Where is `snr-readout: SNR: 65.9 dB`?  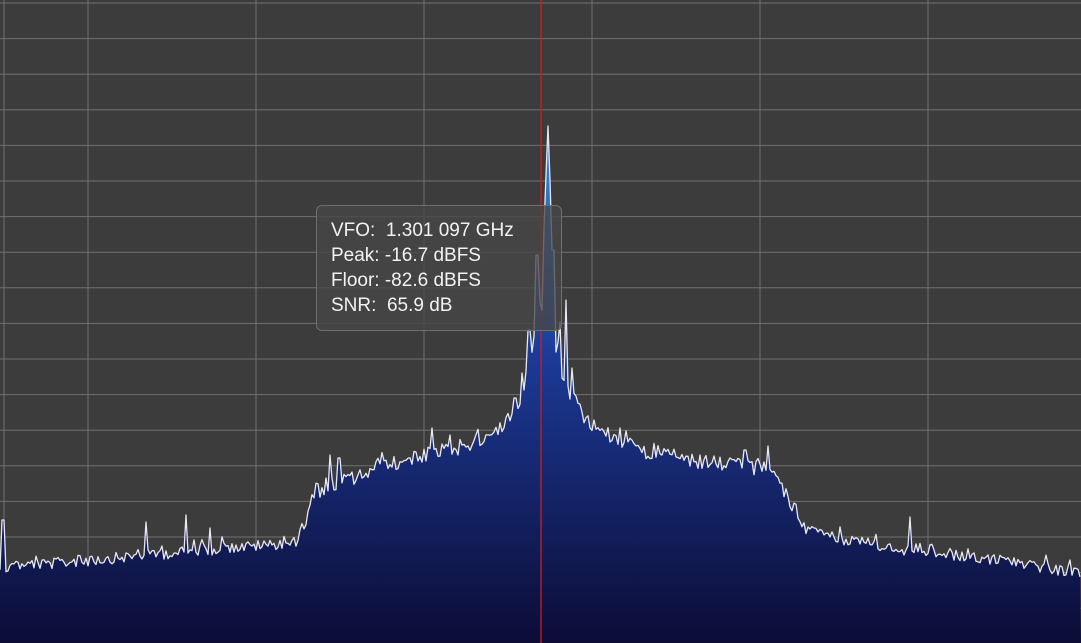
snr-readout: SNR: 65.9 dB is located at coordinates (446, 305).